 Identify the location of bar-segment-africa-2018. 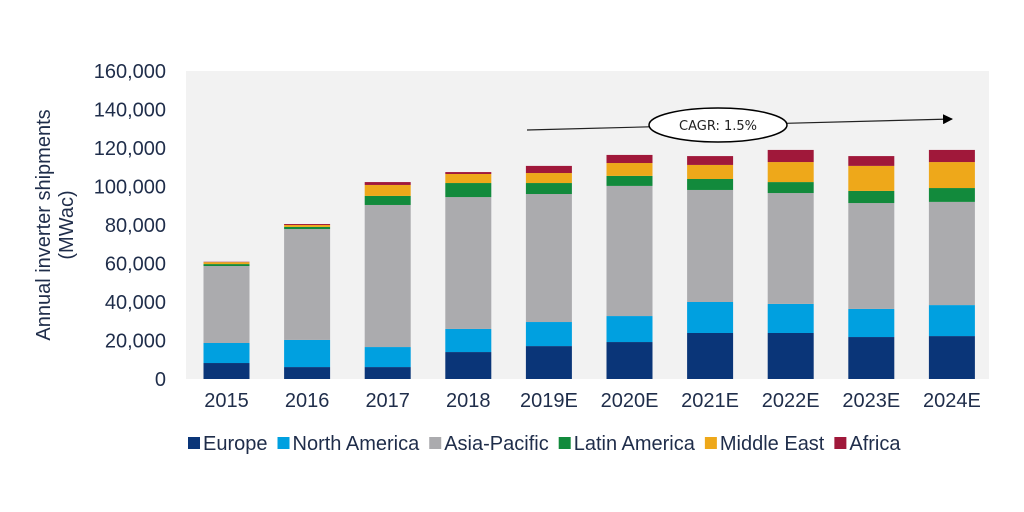
(468, 173).